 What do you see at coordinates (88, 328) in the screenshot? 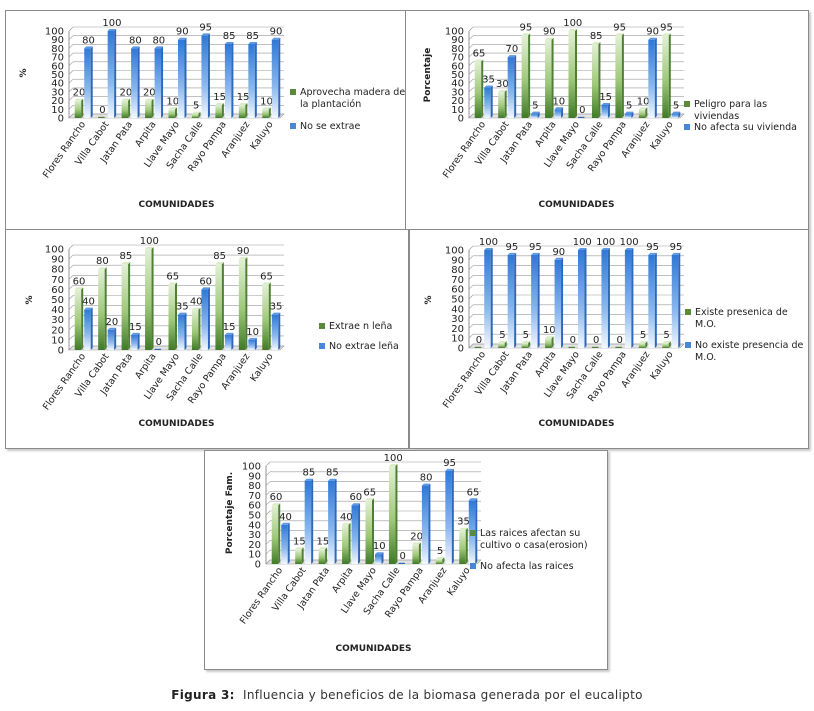
I see `bar-no-extrae-lena-flores-rancho` at bounding box center [88, 328].